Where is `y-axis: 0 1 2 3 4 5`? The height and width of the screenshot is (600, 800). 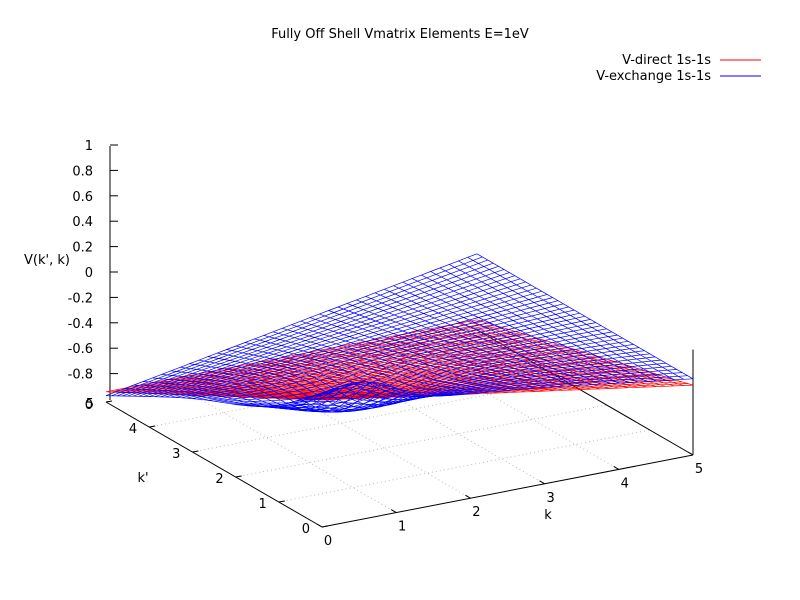
y-axis: 0 1 2 3 4 5 is located at coordinates (207, 467).